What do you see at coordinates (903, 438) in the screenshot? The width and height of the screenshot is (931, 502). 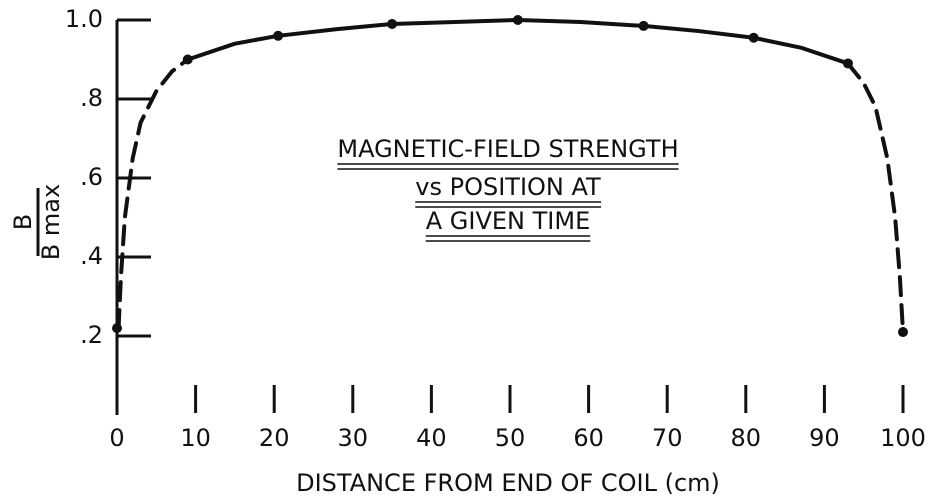 I see `x-tick-label: 100` at bounding box center [903, 438].